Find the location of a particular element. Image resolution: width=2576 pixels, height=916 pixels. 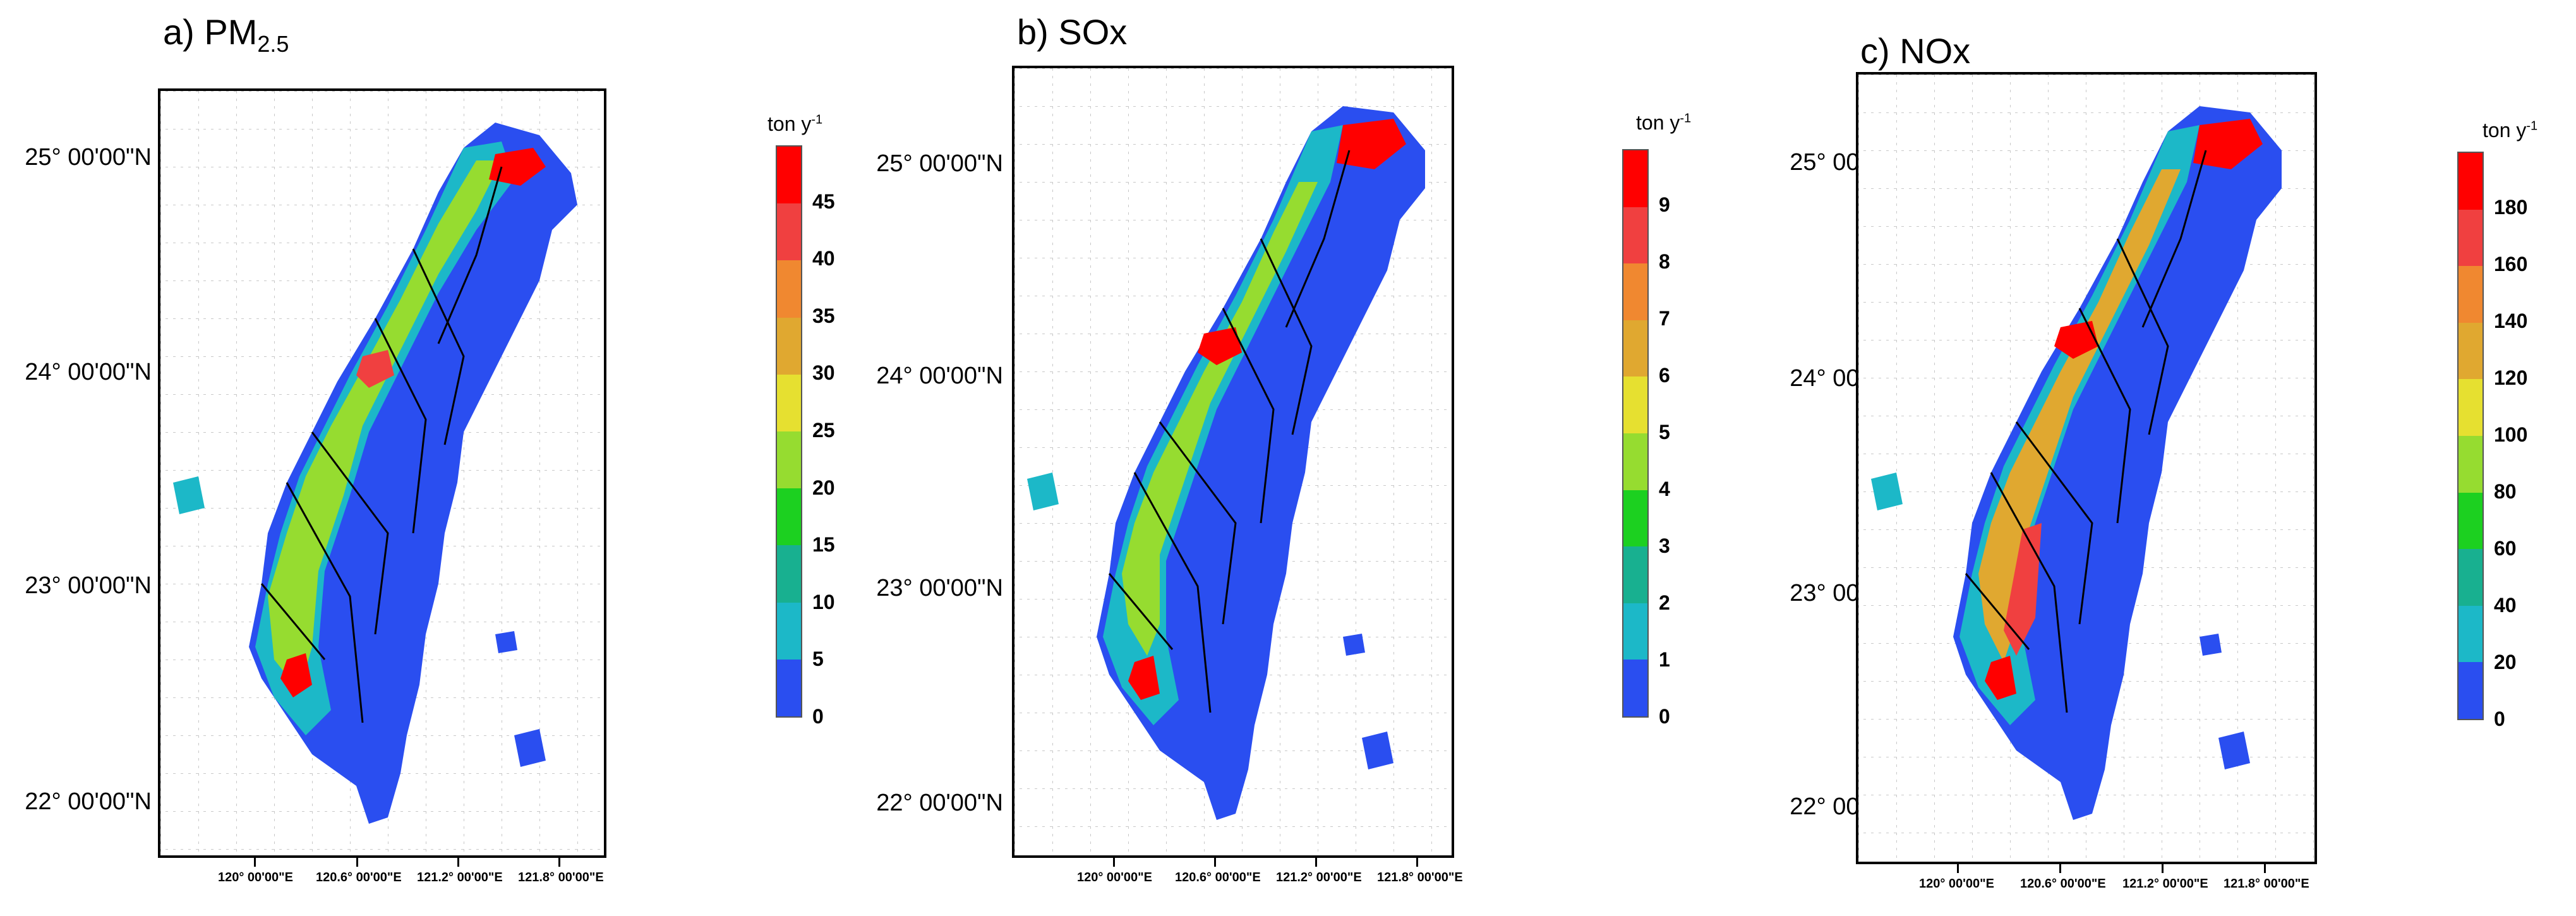

panel-title: c) NOx is located at coordinates (1915, 53).